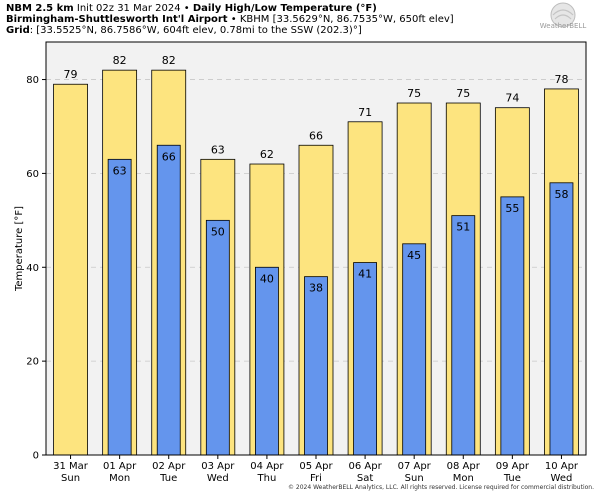 This screenshot has width=600, height=493. What do you see at coordinates (513, 466) in the screenshot?
I see `x-tick-date: 09 Apr` at bounding box center [513, 466].